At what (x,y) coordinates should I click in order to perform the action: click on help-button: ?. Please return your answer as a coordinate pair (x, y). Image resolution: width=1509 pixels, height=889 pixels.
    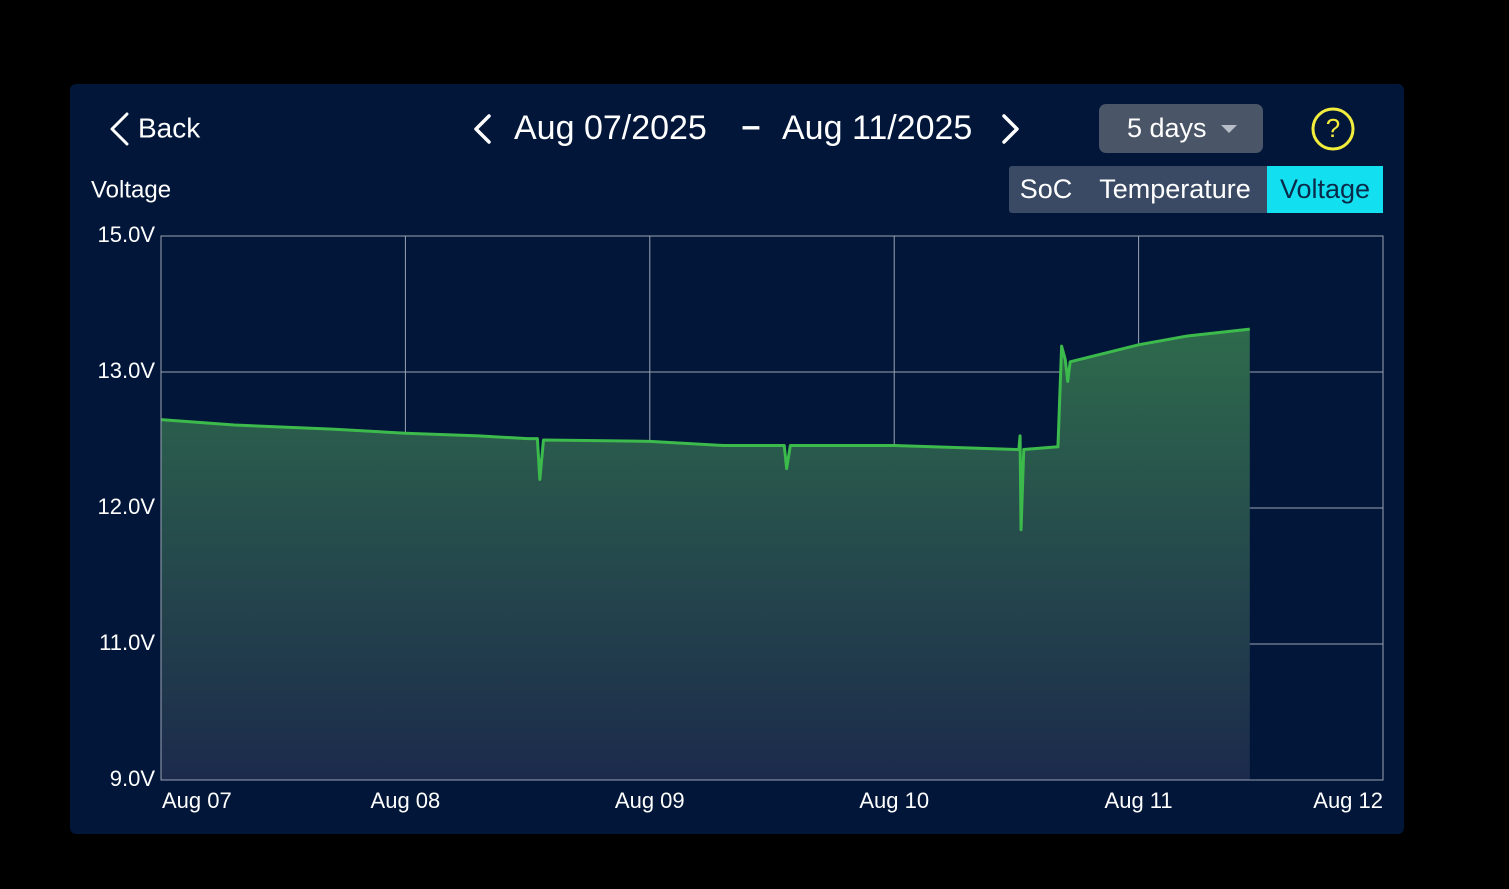
    Looking at the image, I should click on (1333, 129).